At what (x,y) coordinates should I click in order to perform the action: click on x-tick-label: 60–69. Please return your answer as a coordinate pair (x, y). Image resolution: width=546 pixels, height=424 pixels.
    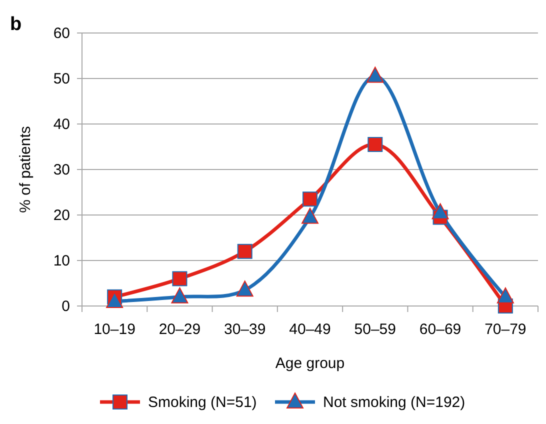
    Looking at the image, I should click on (440, 329).